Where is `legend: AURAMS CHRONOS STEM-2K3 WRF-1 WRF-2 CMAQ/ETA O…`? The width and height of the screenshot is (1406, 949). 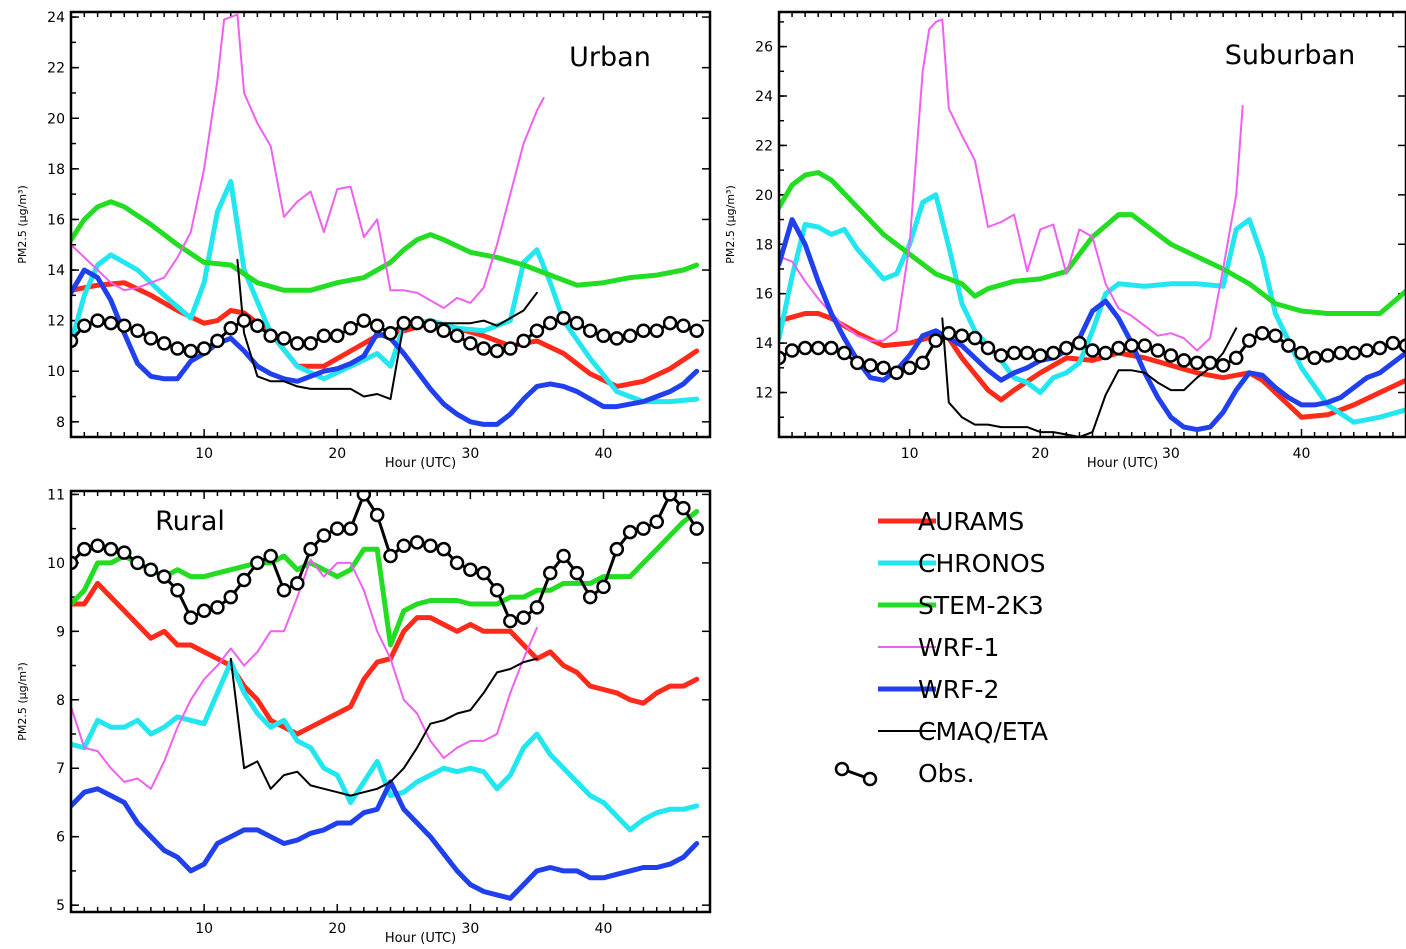
legend: AURAMS CHRONOS STEM-2K3 WRF-1 WRF-2 CMAQ/ETA O… is located at coordinates (941, 647).